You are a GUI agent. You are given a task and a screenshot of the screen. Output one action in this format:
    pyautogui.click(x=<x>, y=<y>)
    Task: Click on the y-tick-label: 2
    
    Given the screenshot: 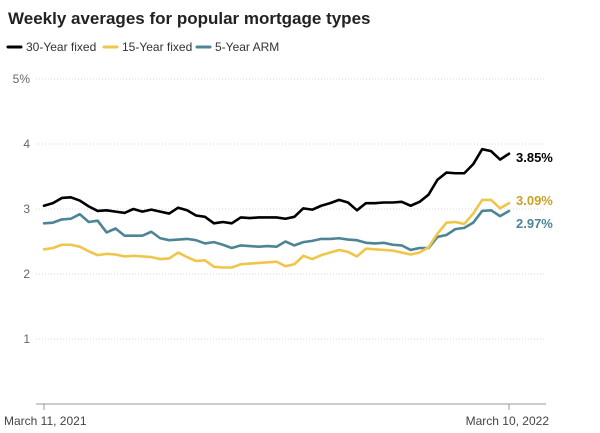 What is the action you would take?
    pyautogui.click(x=26, y=274)
    